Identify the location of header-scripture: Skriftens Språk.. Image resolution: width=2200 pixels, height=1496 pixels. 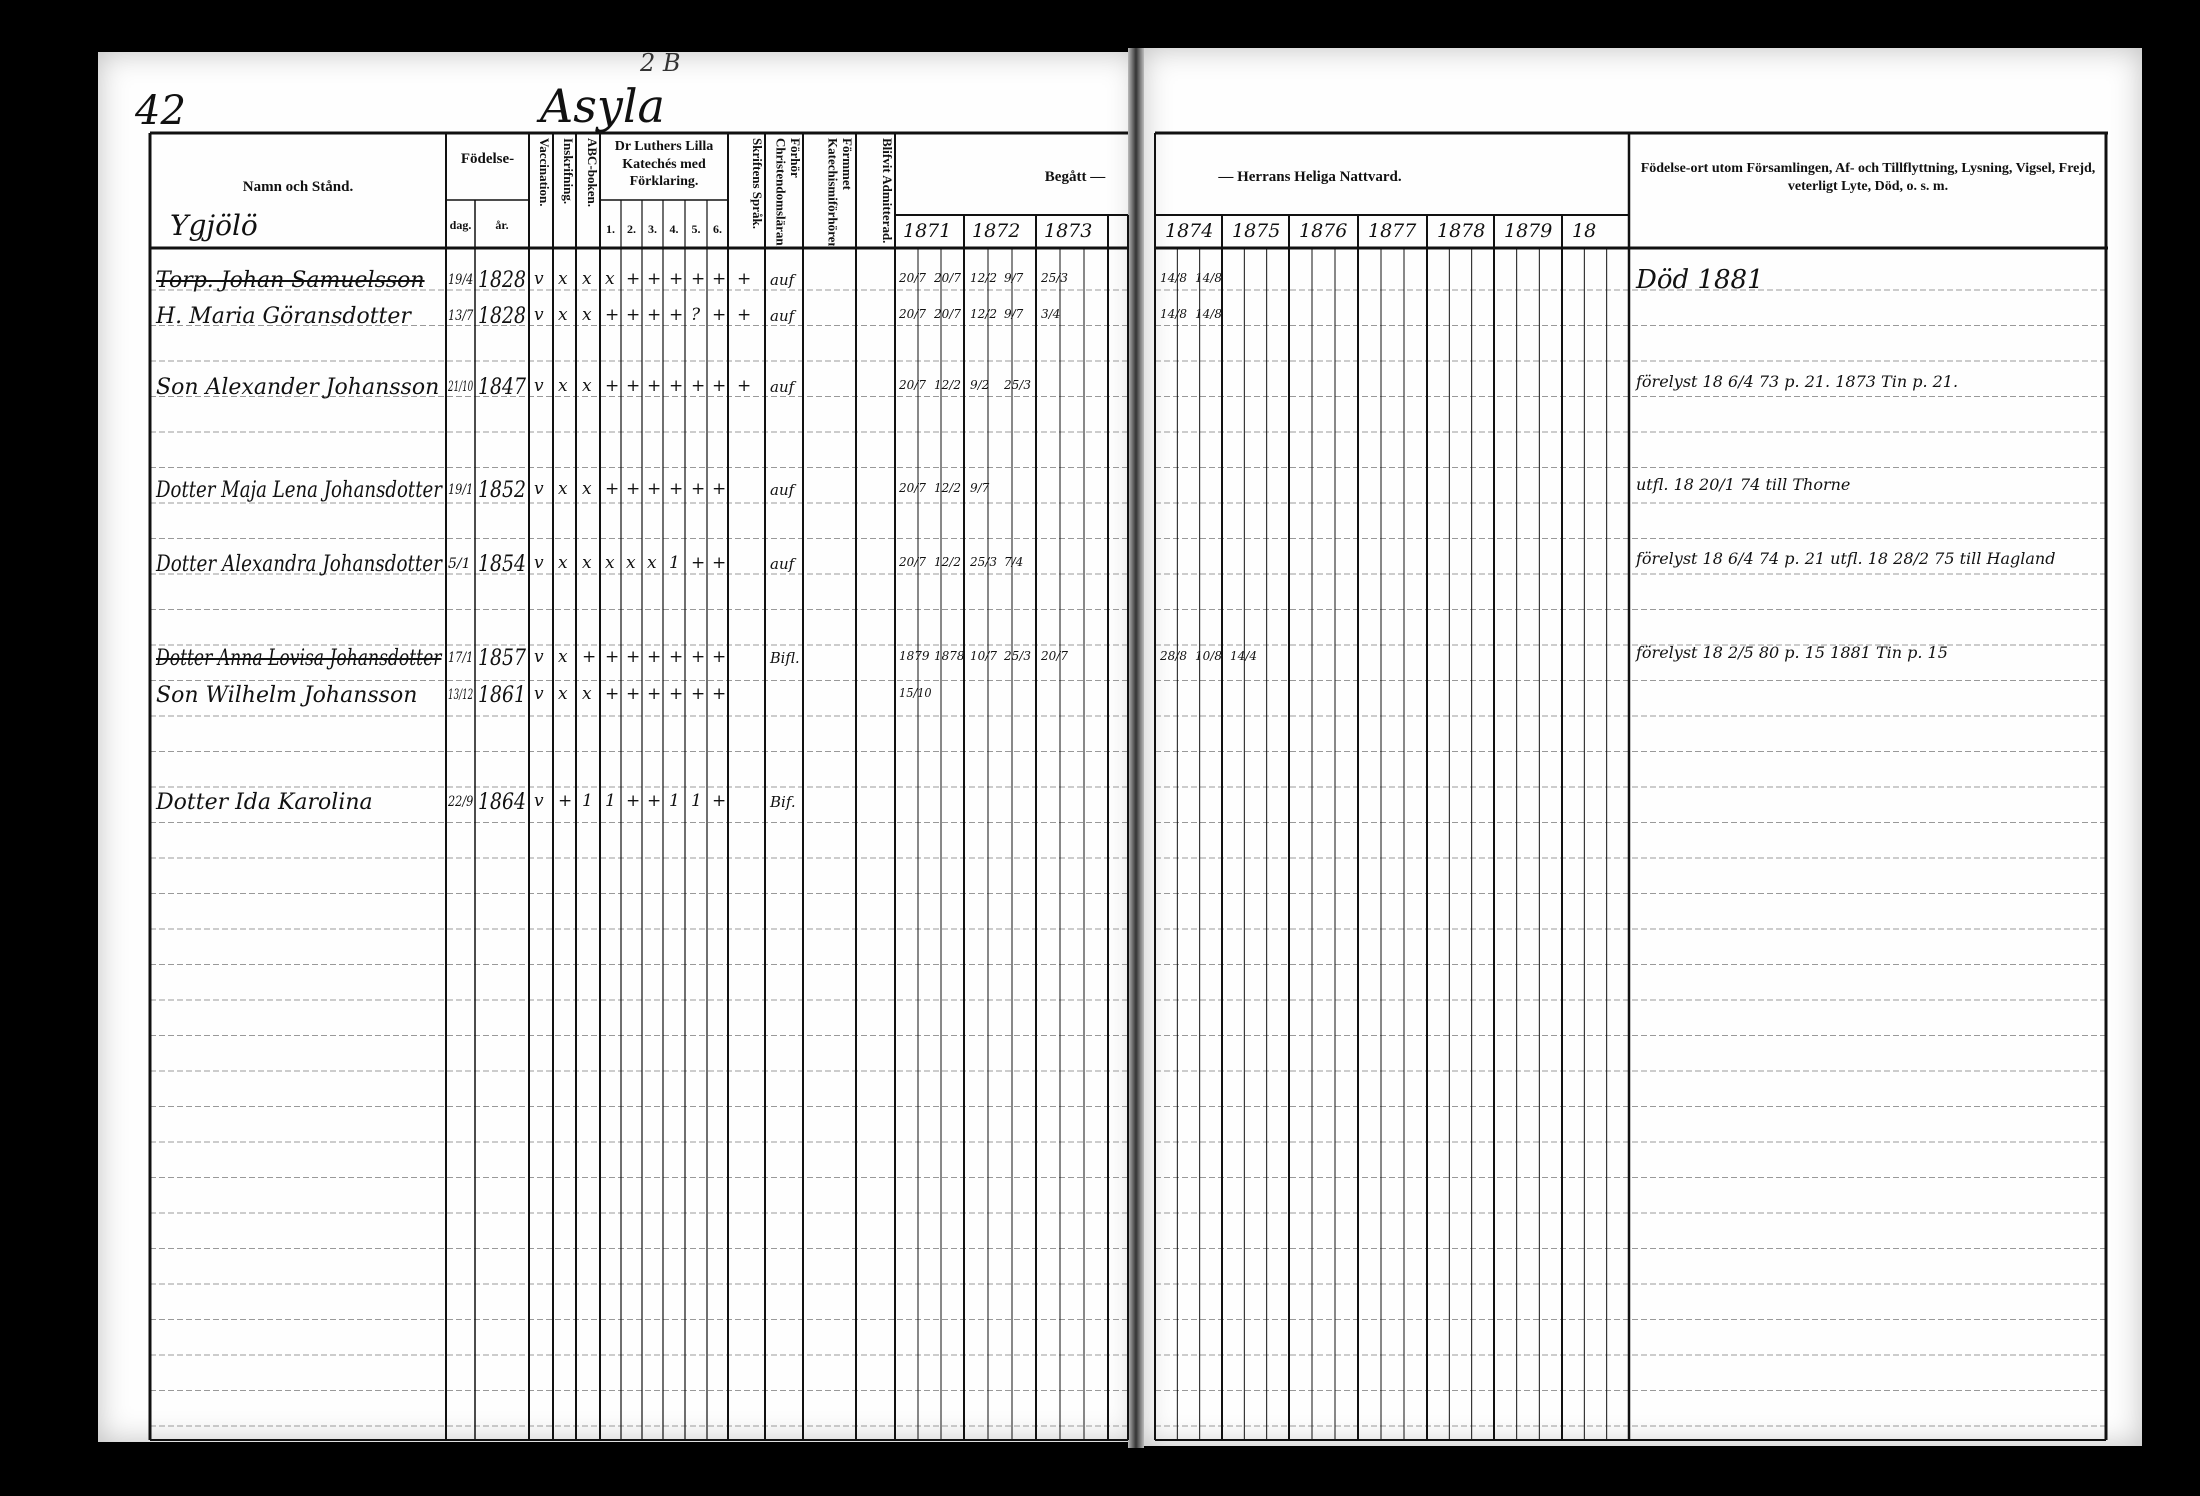
(757, 184).